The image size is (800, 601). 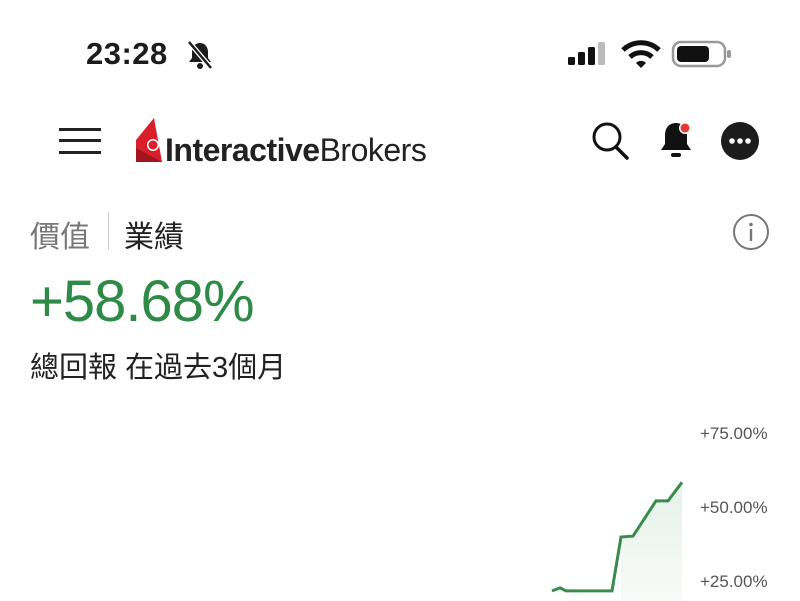 What do you see at coordinates (611, 141) in the screenshot?
I see `search-icon` at bounding box center [611, 141].